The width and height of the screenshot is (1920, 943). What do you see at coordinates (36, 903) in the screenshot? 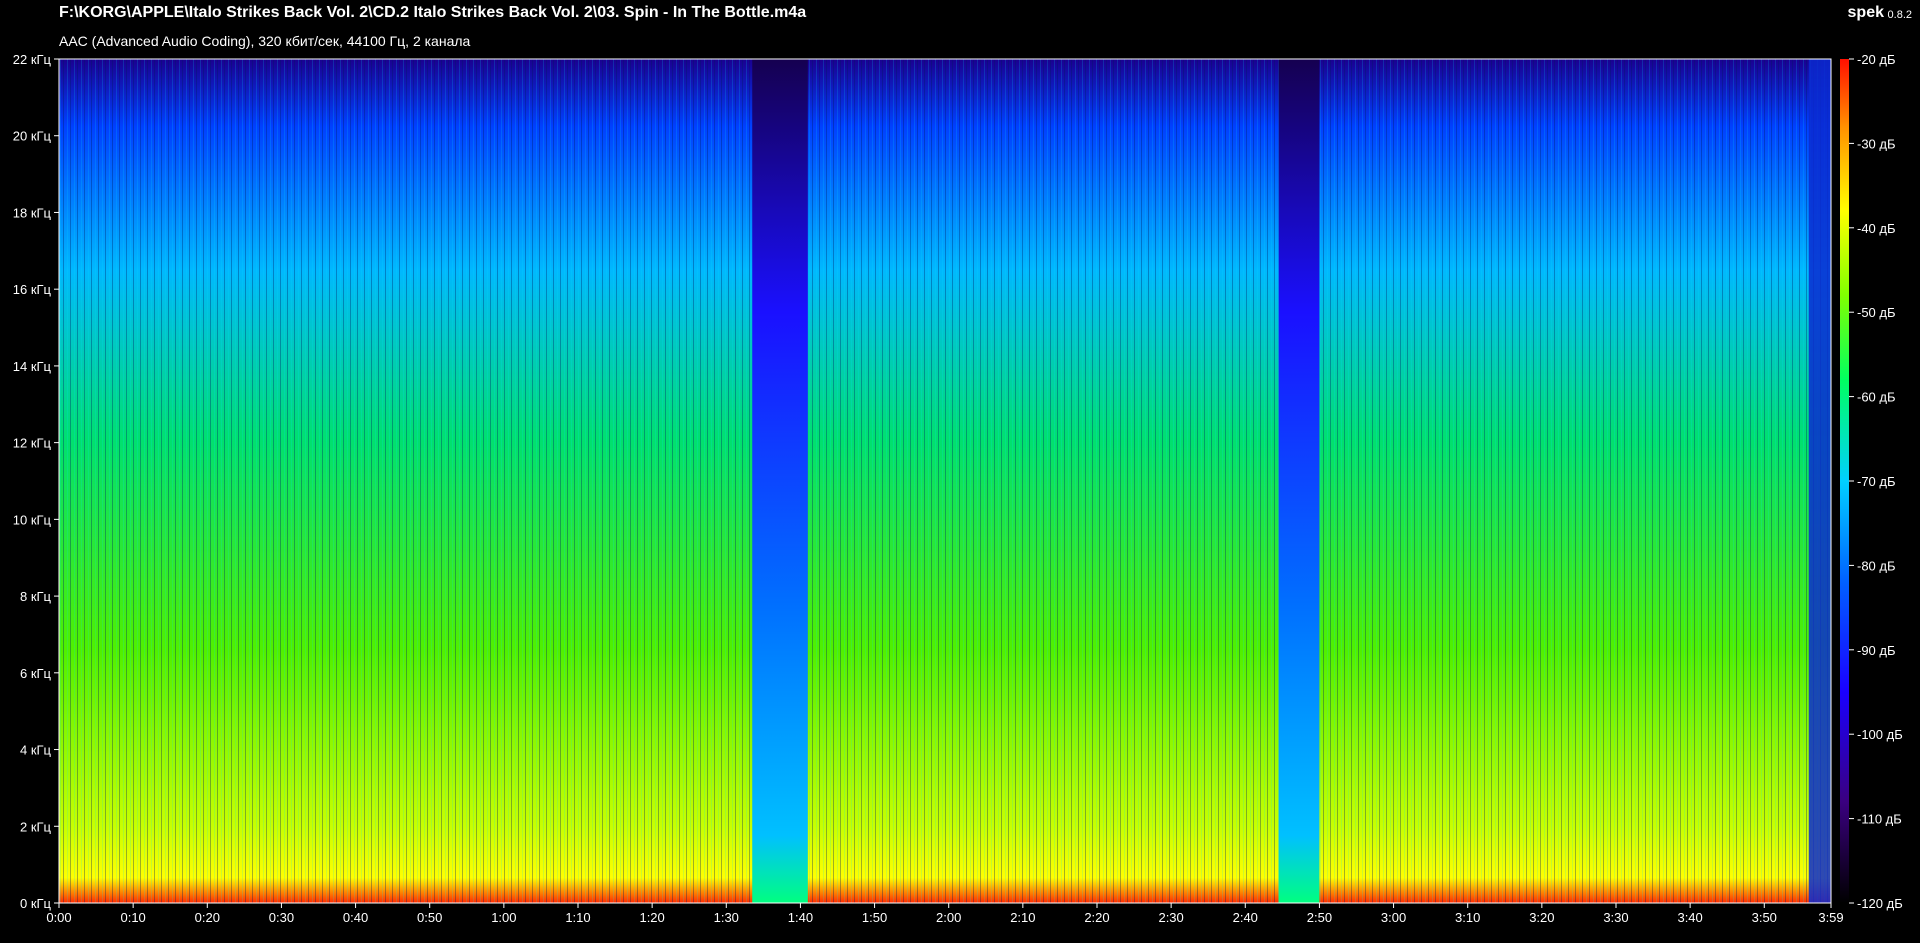
I see `y-tick-label: 0 кГц` at bounding box center [36, 903].